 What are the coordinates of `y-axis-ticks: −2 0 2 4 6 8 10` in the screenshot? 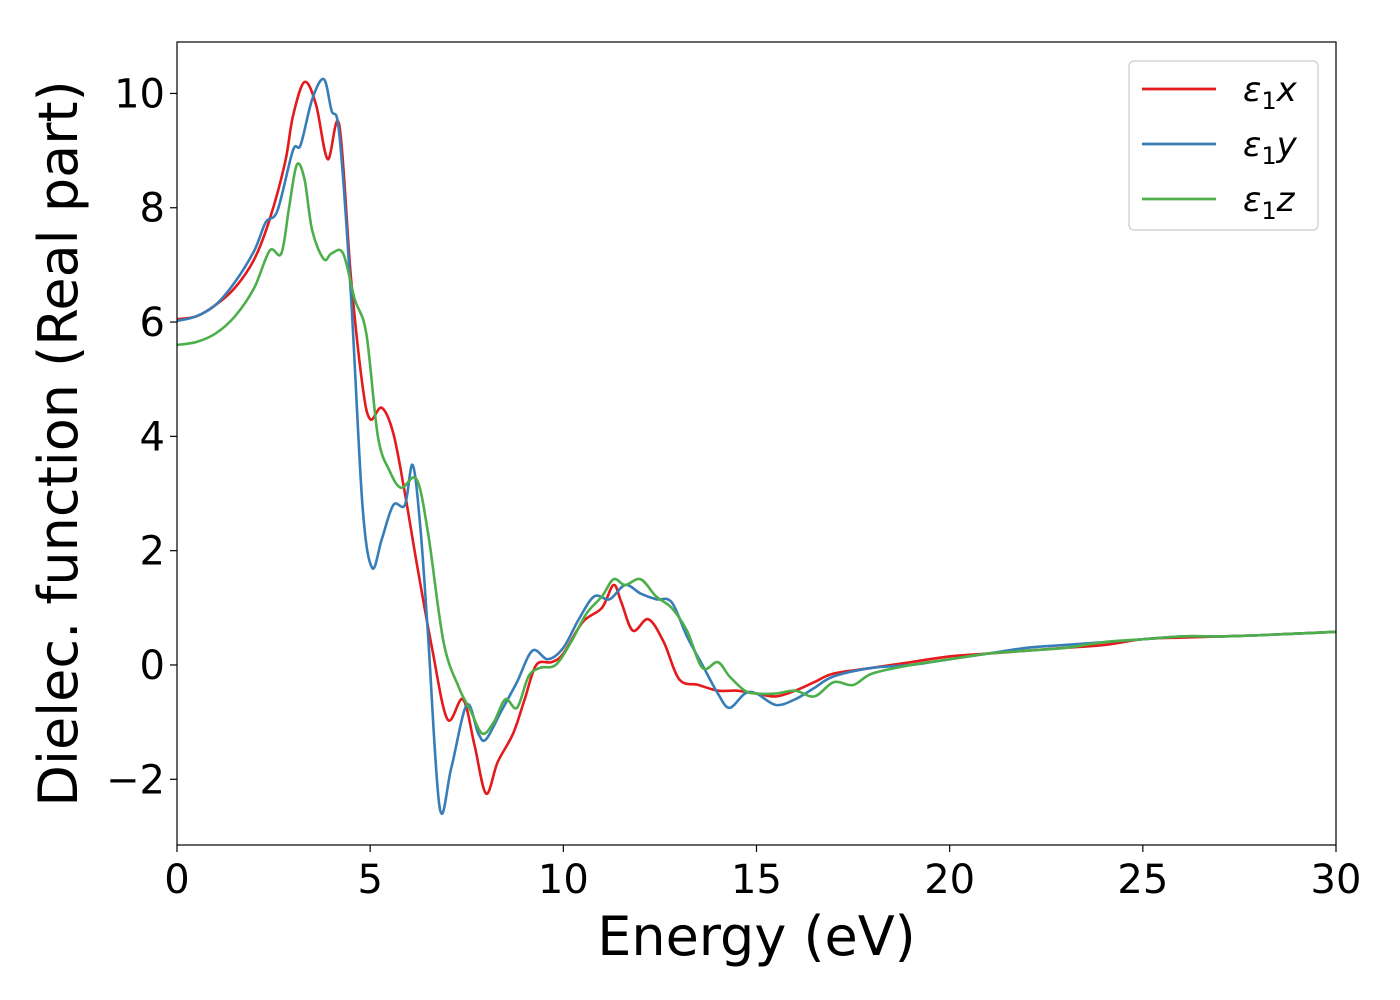 It's located at (141, 437).